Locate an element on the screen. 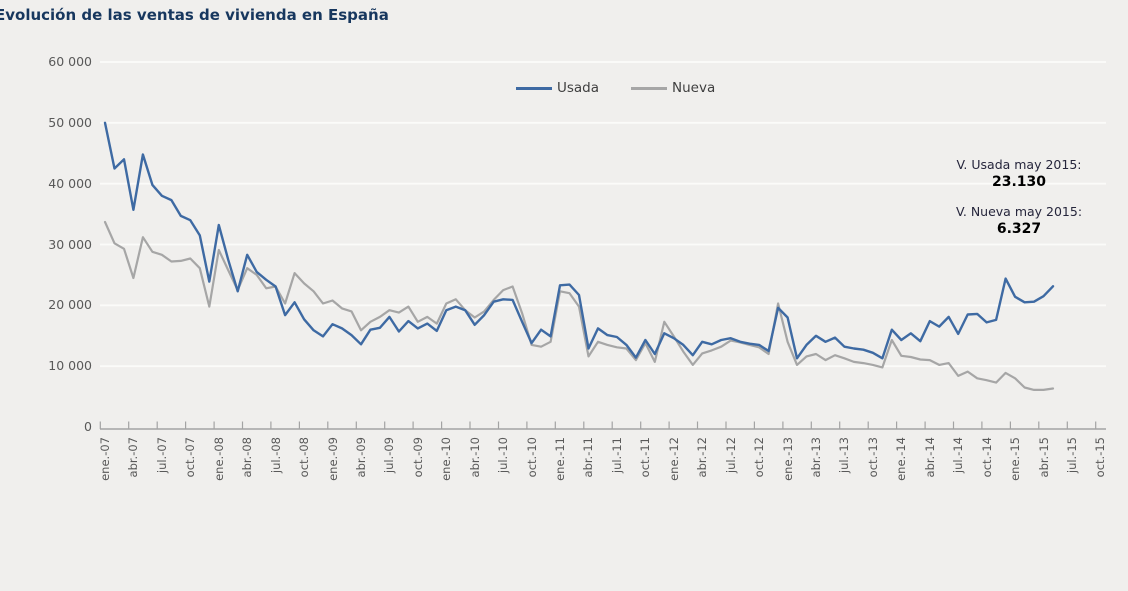 The width and height of the screenshot is (1128, 591). x-tick-label: abr.-09 is located at coordinates (360, 457).